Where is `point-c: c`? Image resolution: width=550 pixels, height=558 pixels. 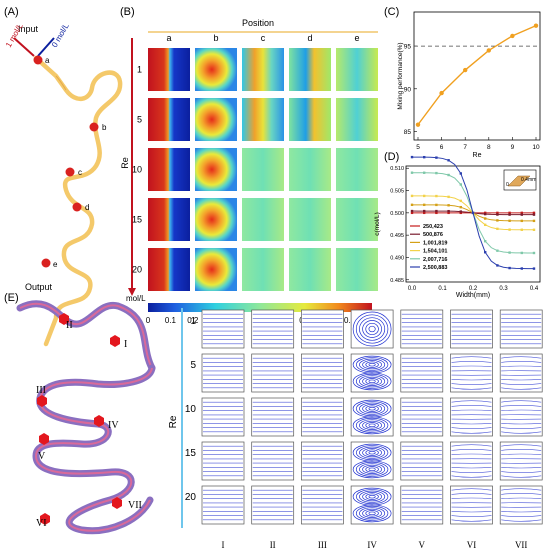
point-c: c is located at coordinates (80, 172).